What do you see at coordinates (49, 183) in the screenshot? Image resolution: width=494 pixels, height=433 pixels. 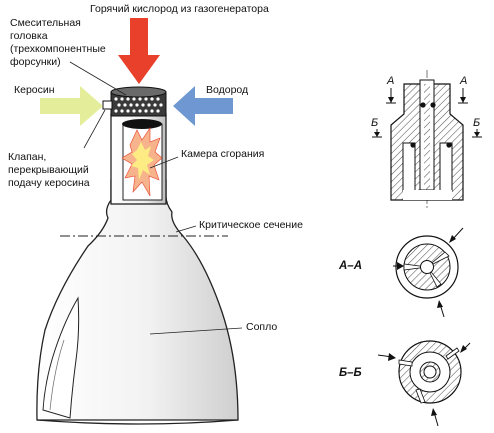 I see `label-valve-3: подачу керосина` at bounding box center [49, 183].